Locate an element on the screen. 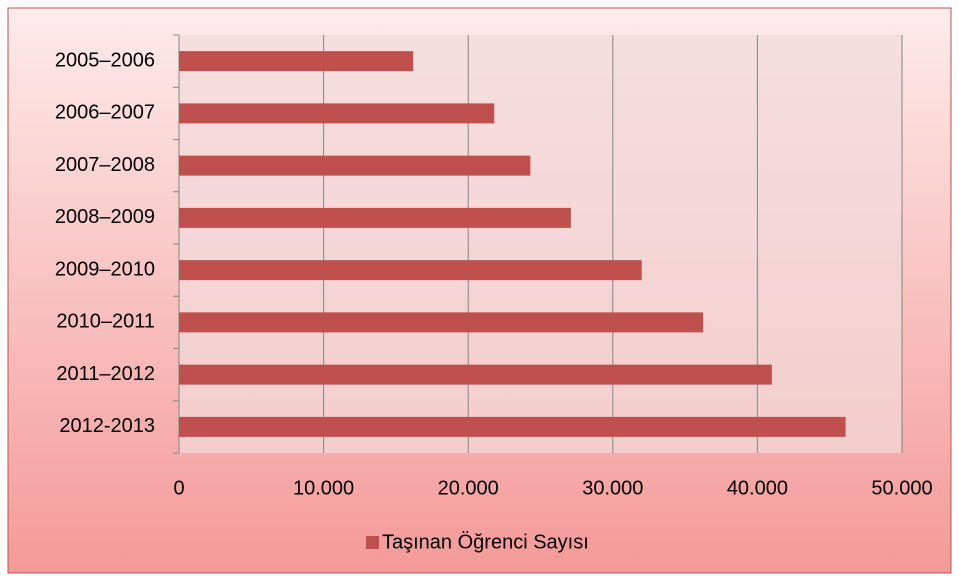 This screenshot has width=959, height=581. x-tick-label: 50.000 is located at coordinates (901, 488).